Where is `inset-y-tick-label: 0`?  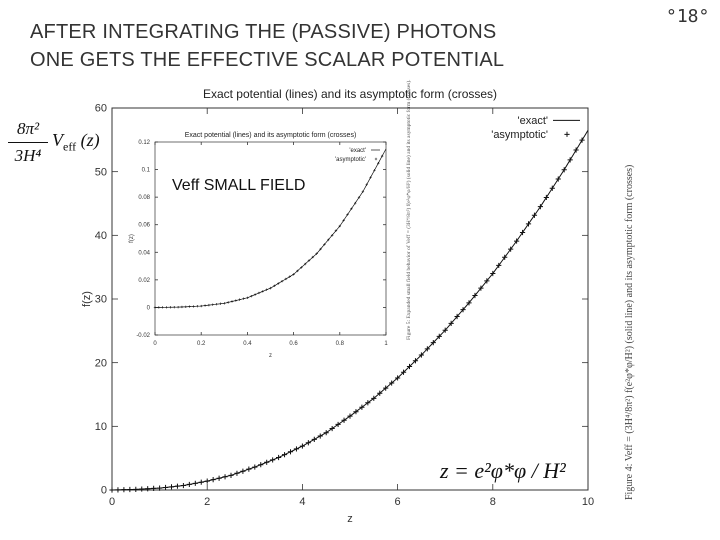 inset-y-tick-label: 0 is located at coordinates (149, 308).